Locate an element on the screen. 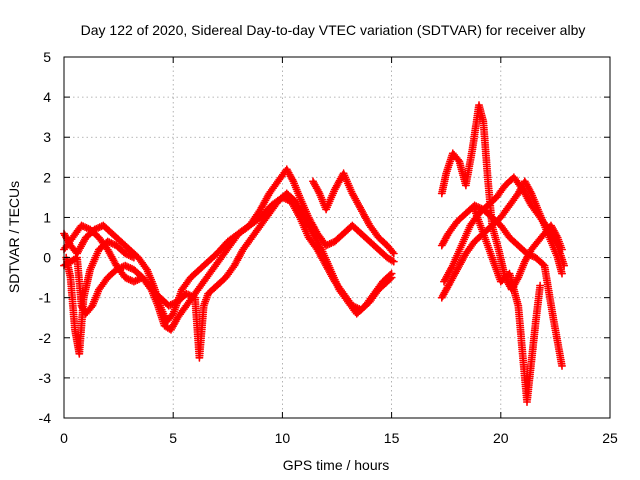 The image size is (640, 480). y-tick-label: 1 is located at coordinates (47, 217).